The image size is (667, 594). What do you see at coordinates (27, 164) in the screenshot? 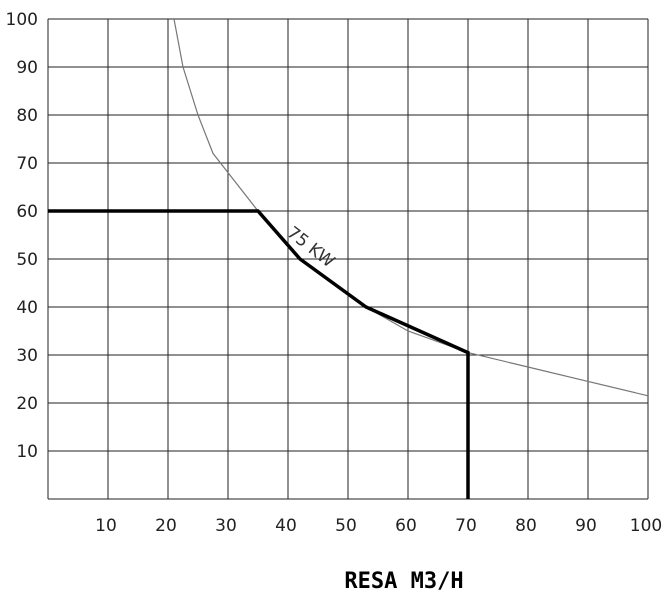
I see `y-tick-label: 70` at bounding box center [27, 164].